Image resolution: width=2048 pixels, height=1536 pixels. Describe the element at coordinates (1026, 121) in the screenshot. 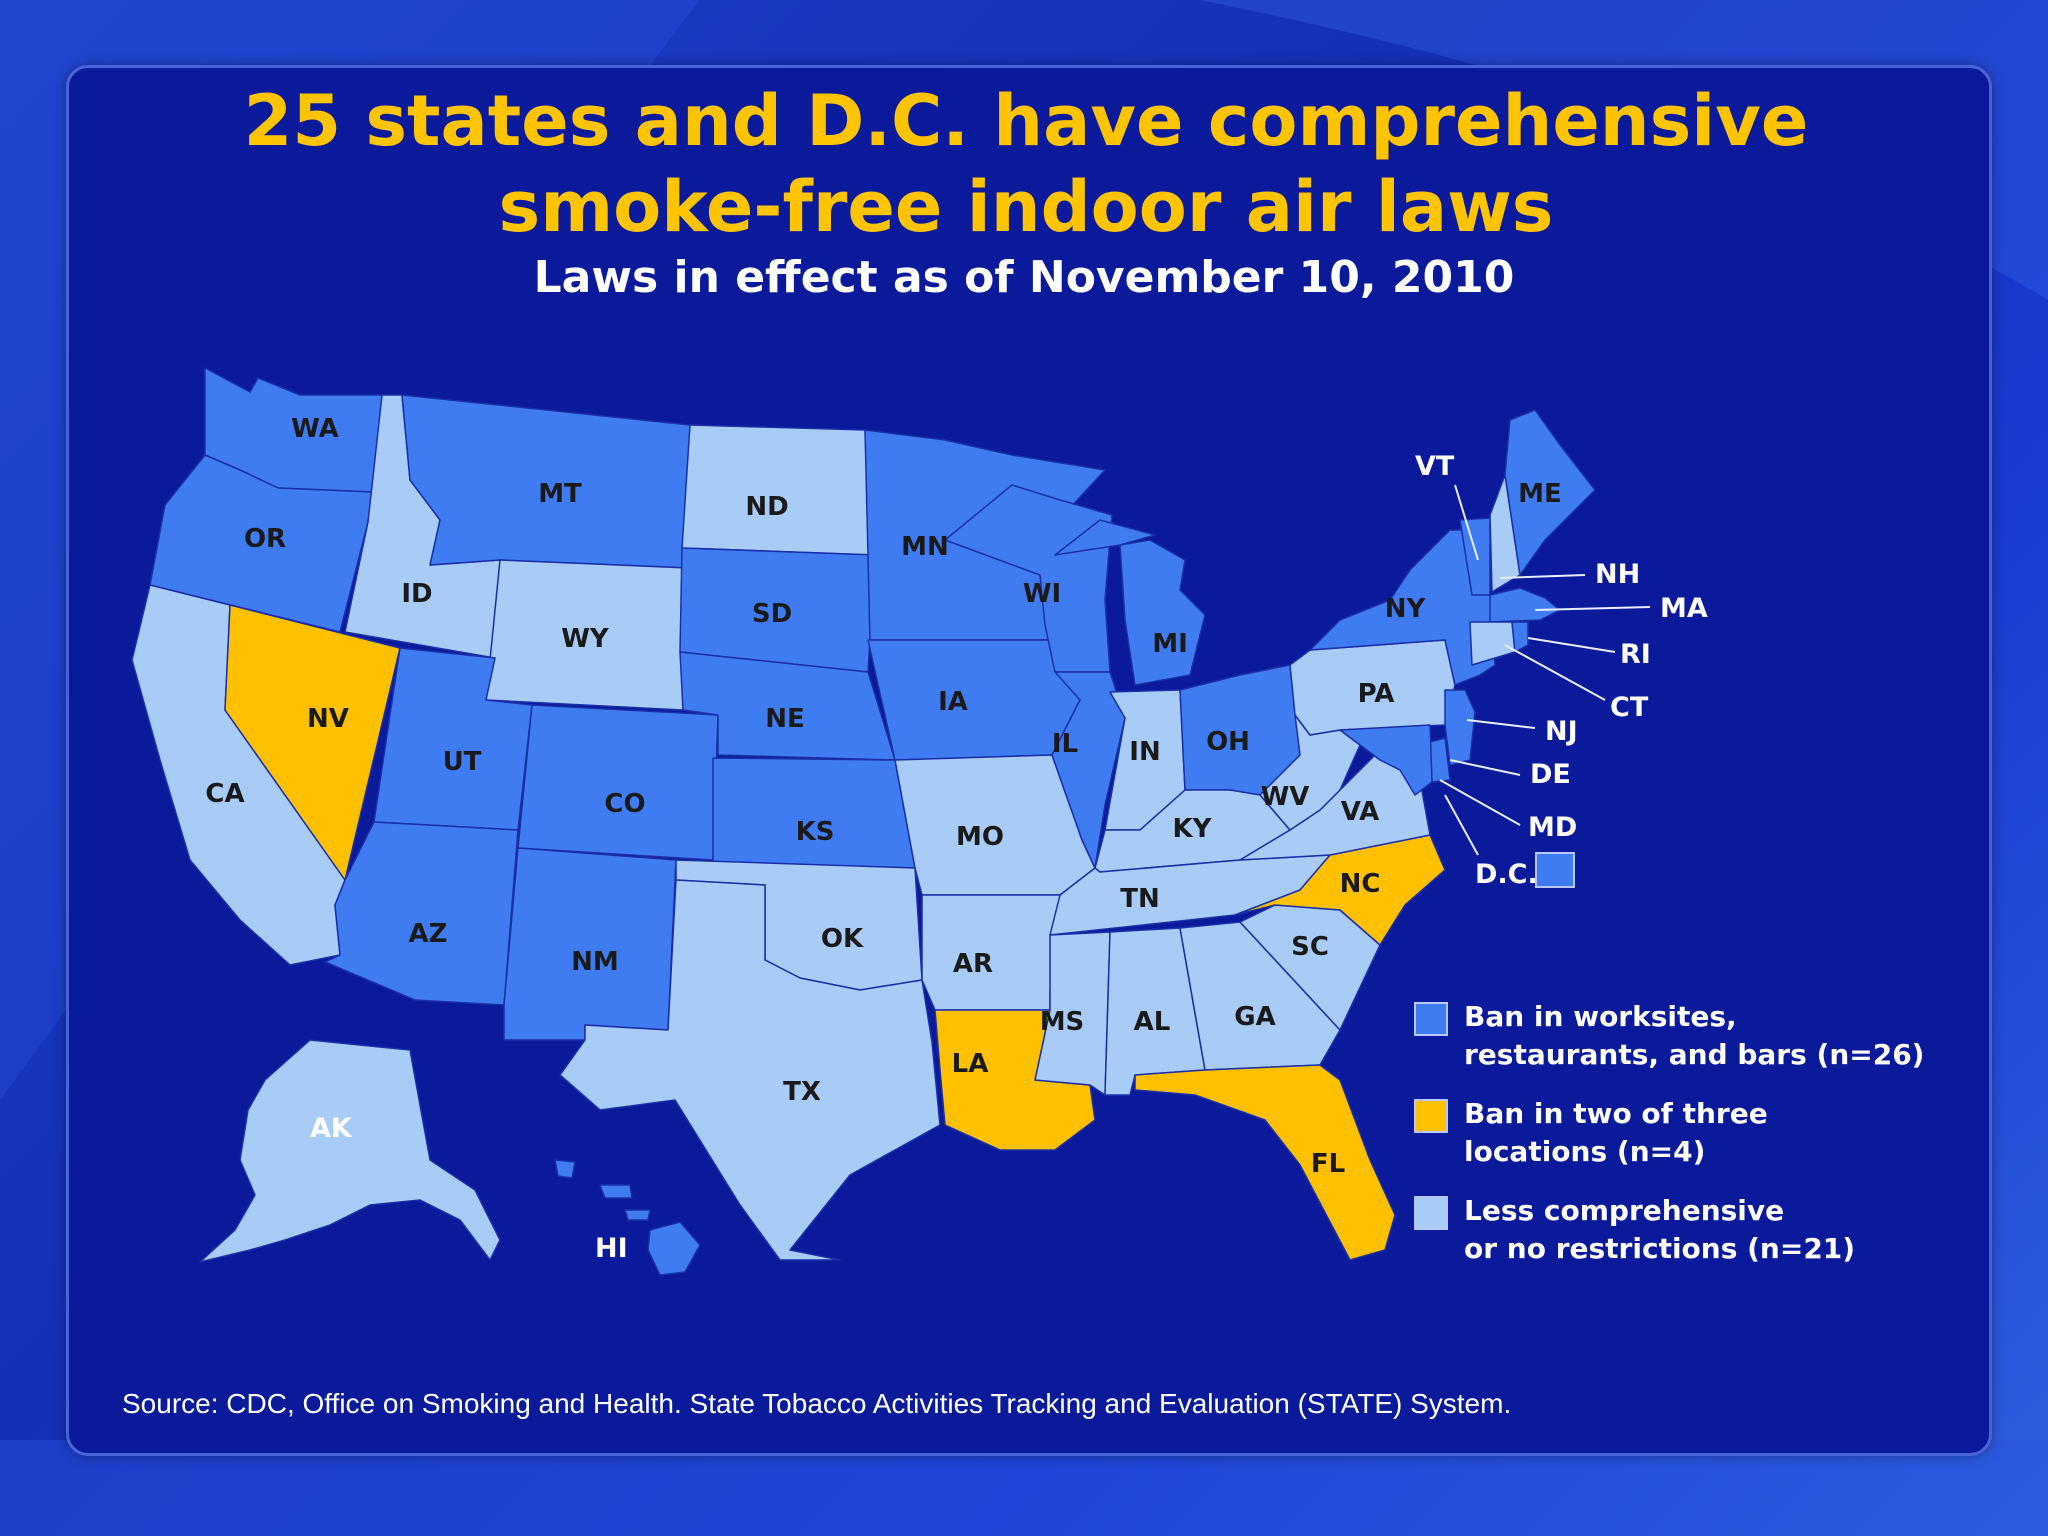

I see `title-line-1: 25 states and D.C. have comprehensive` at that location.